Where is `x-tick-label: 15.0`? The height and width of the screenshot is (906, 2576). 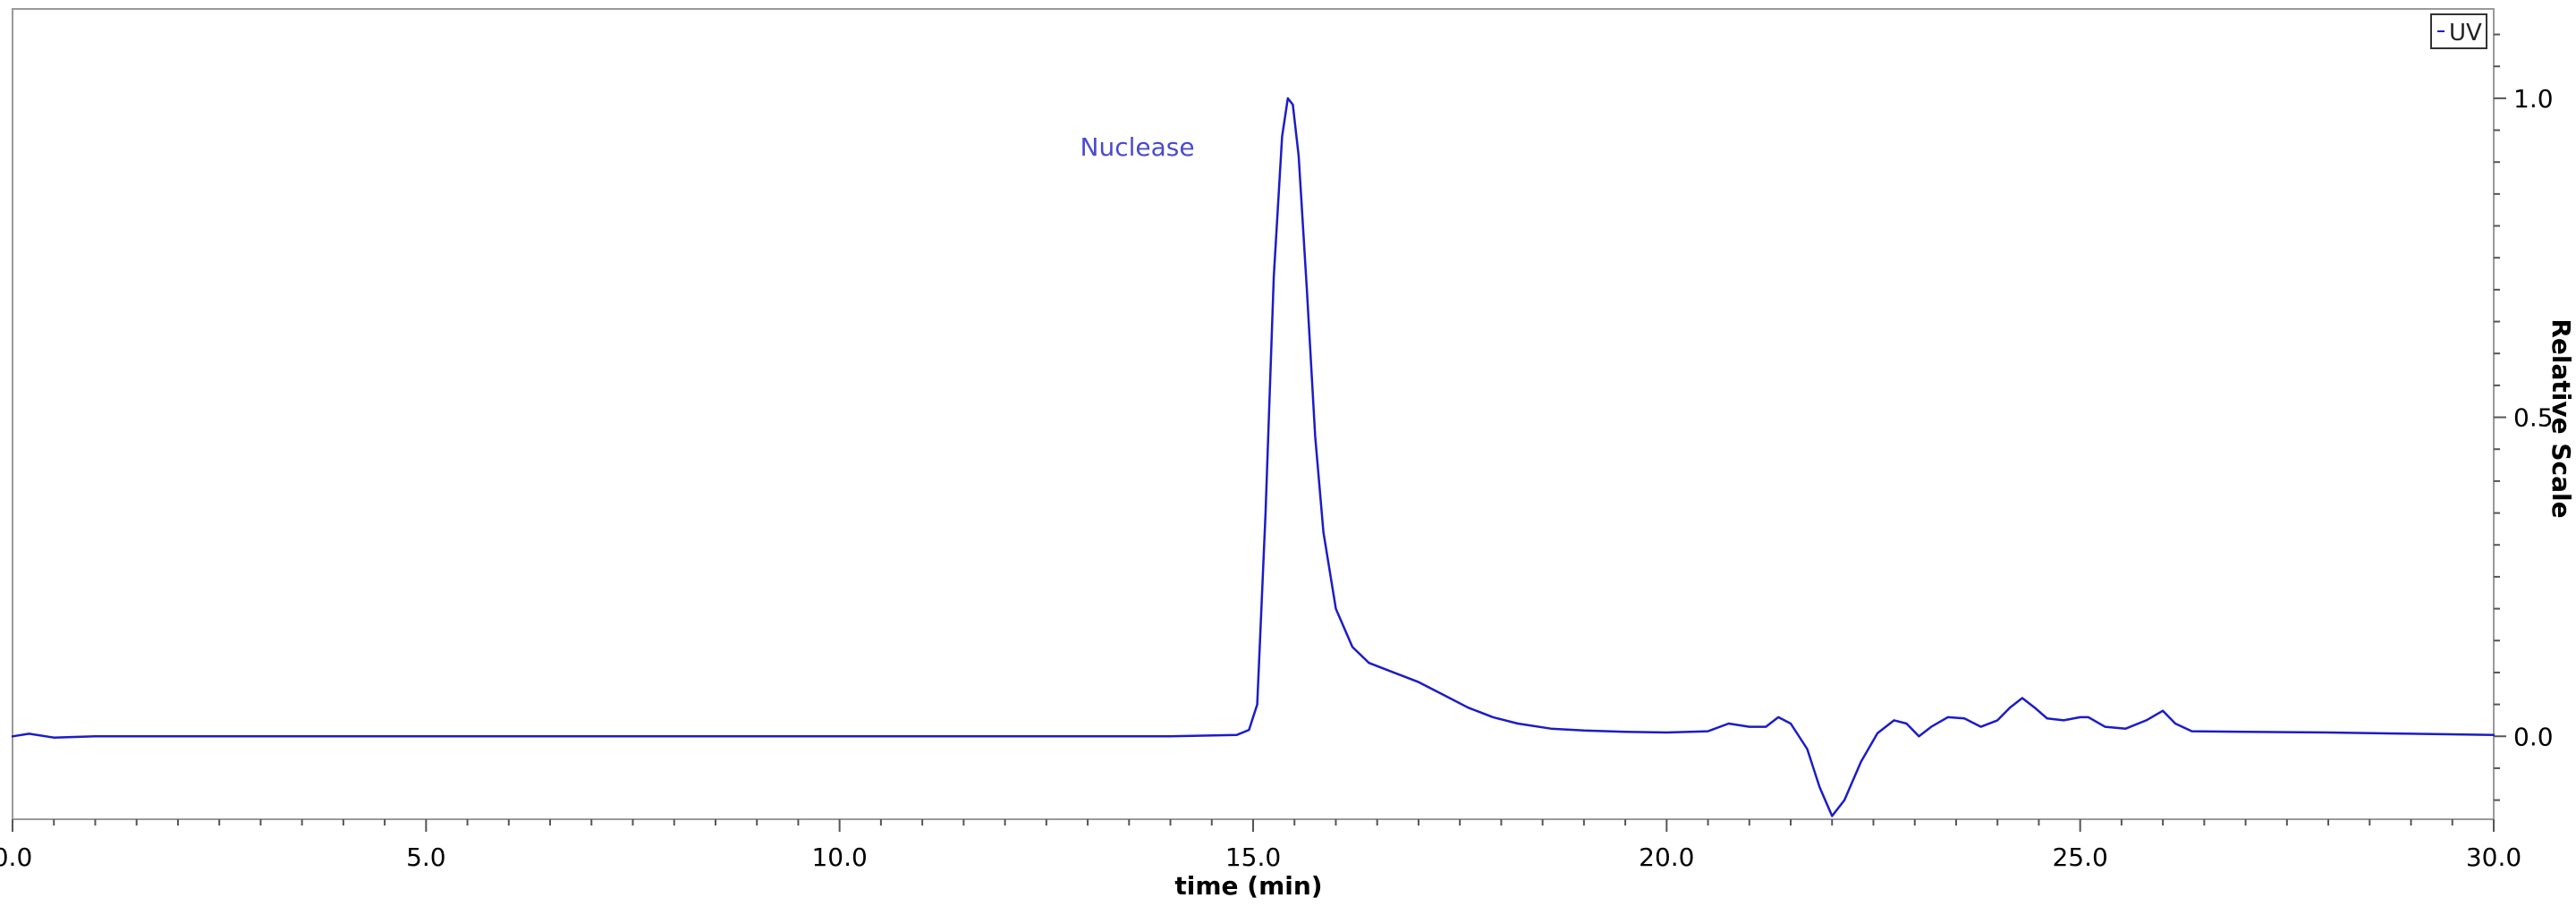 x-tick-label: 15.0 is located at coordinates (1253, 857).